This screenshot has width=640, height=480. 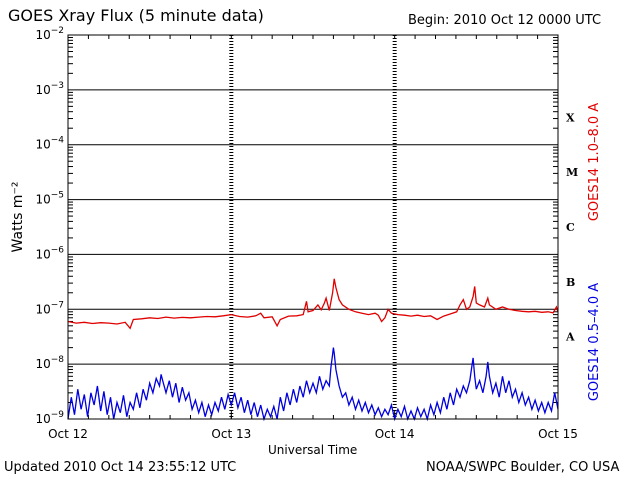 I want to click on chart-title: GOES Xray Flux (5 minute data), so click(x=136, y=15).